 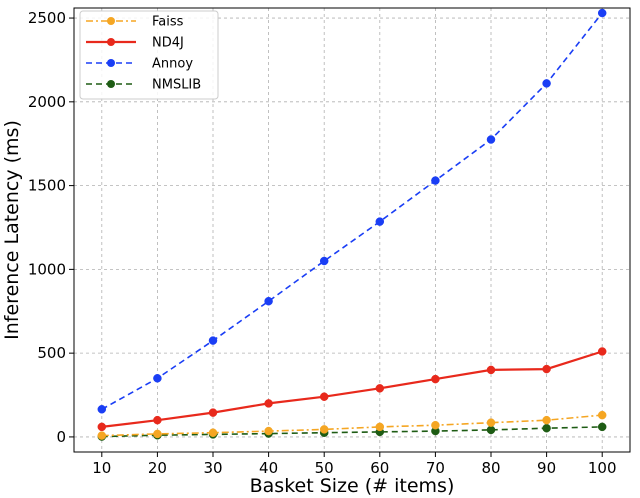 What do you see at coordinates (47, 186) in the screenshot?
I see `y-tick-label: 1500` at bounding box center [47, 186].